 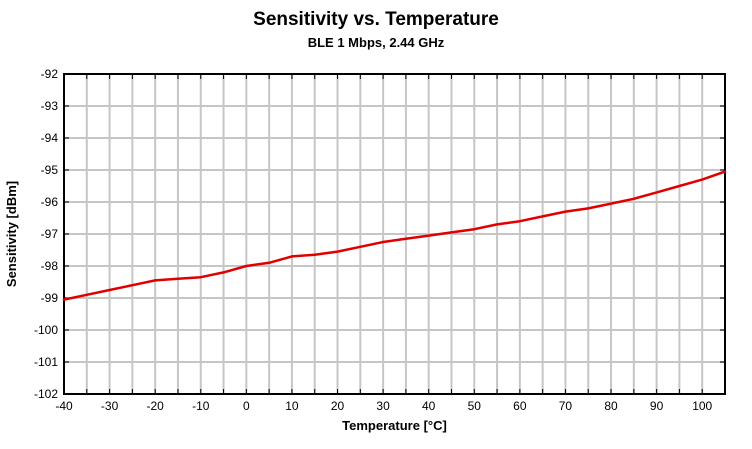 What do you see at coordinates (49, 106) in the screenshot?
I see `y-tick-label: -93` at bounding box center [49, 106].